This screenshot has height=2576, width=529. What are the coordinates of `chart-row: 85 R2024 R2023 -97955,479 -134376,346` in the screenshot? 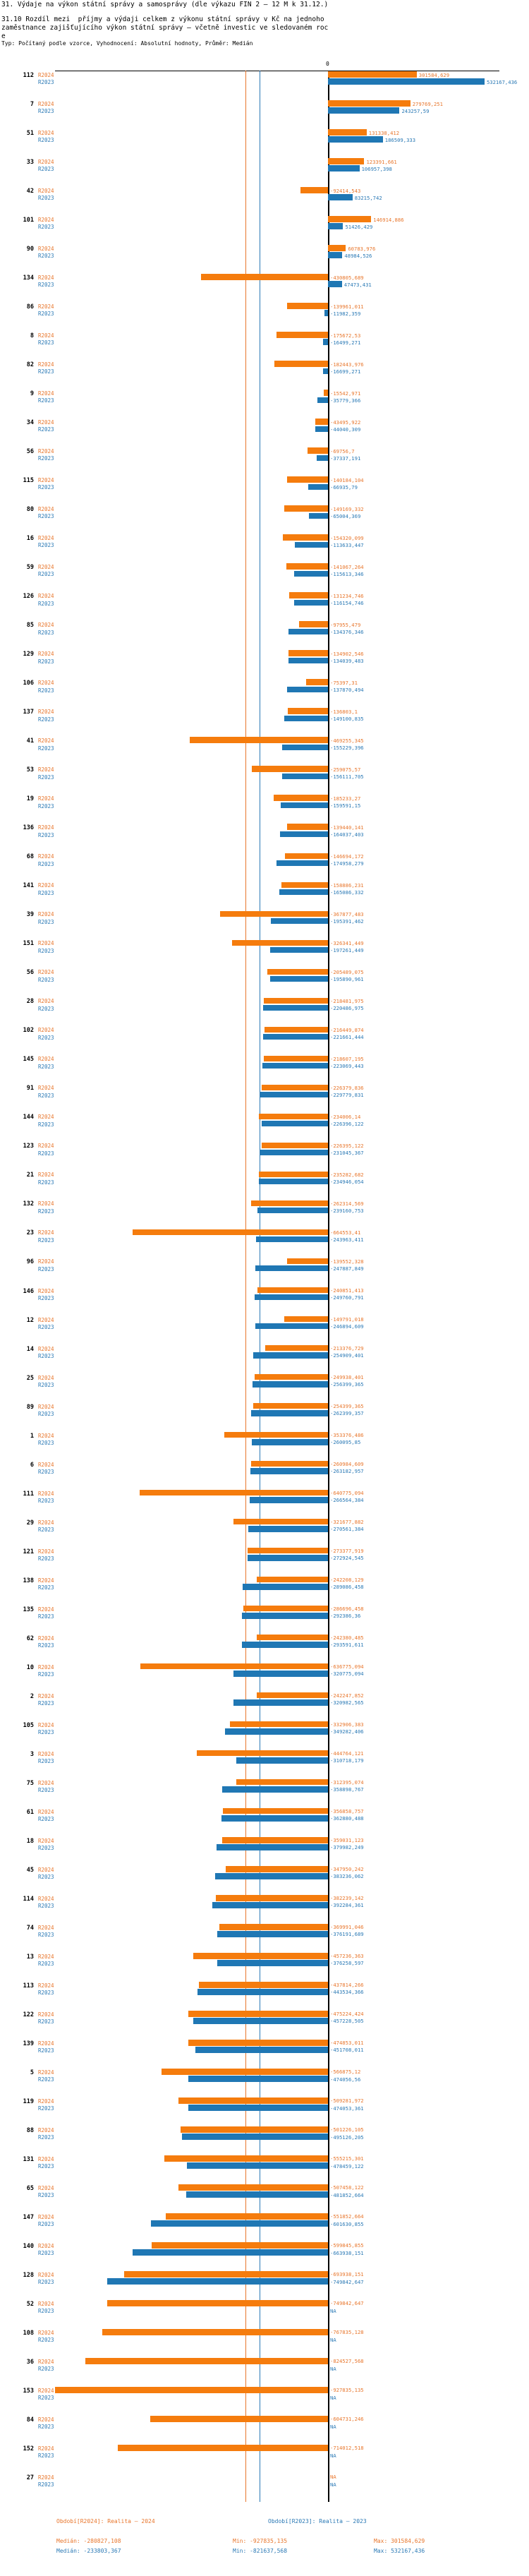 It's located at (264, 634).